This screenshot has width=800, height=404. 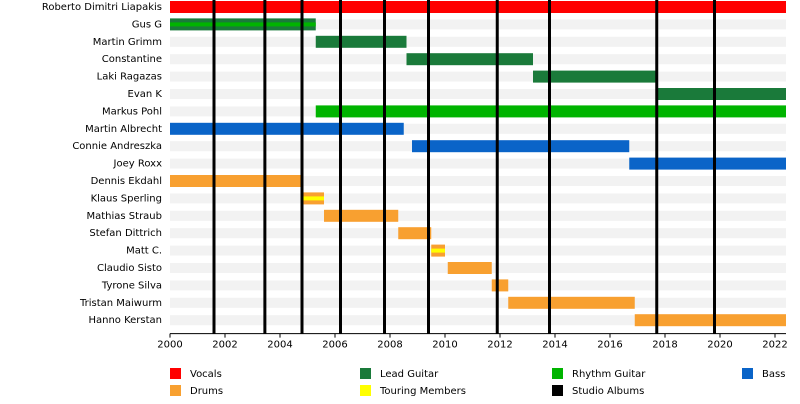 What do you see at coordinates (126, 198) in the screenshot?
I see `member-name: Klaus Sperling` at bounding box center [126, 198].